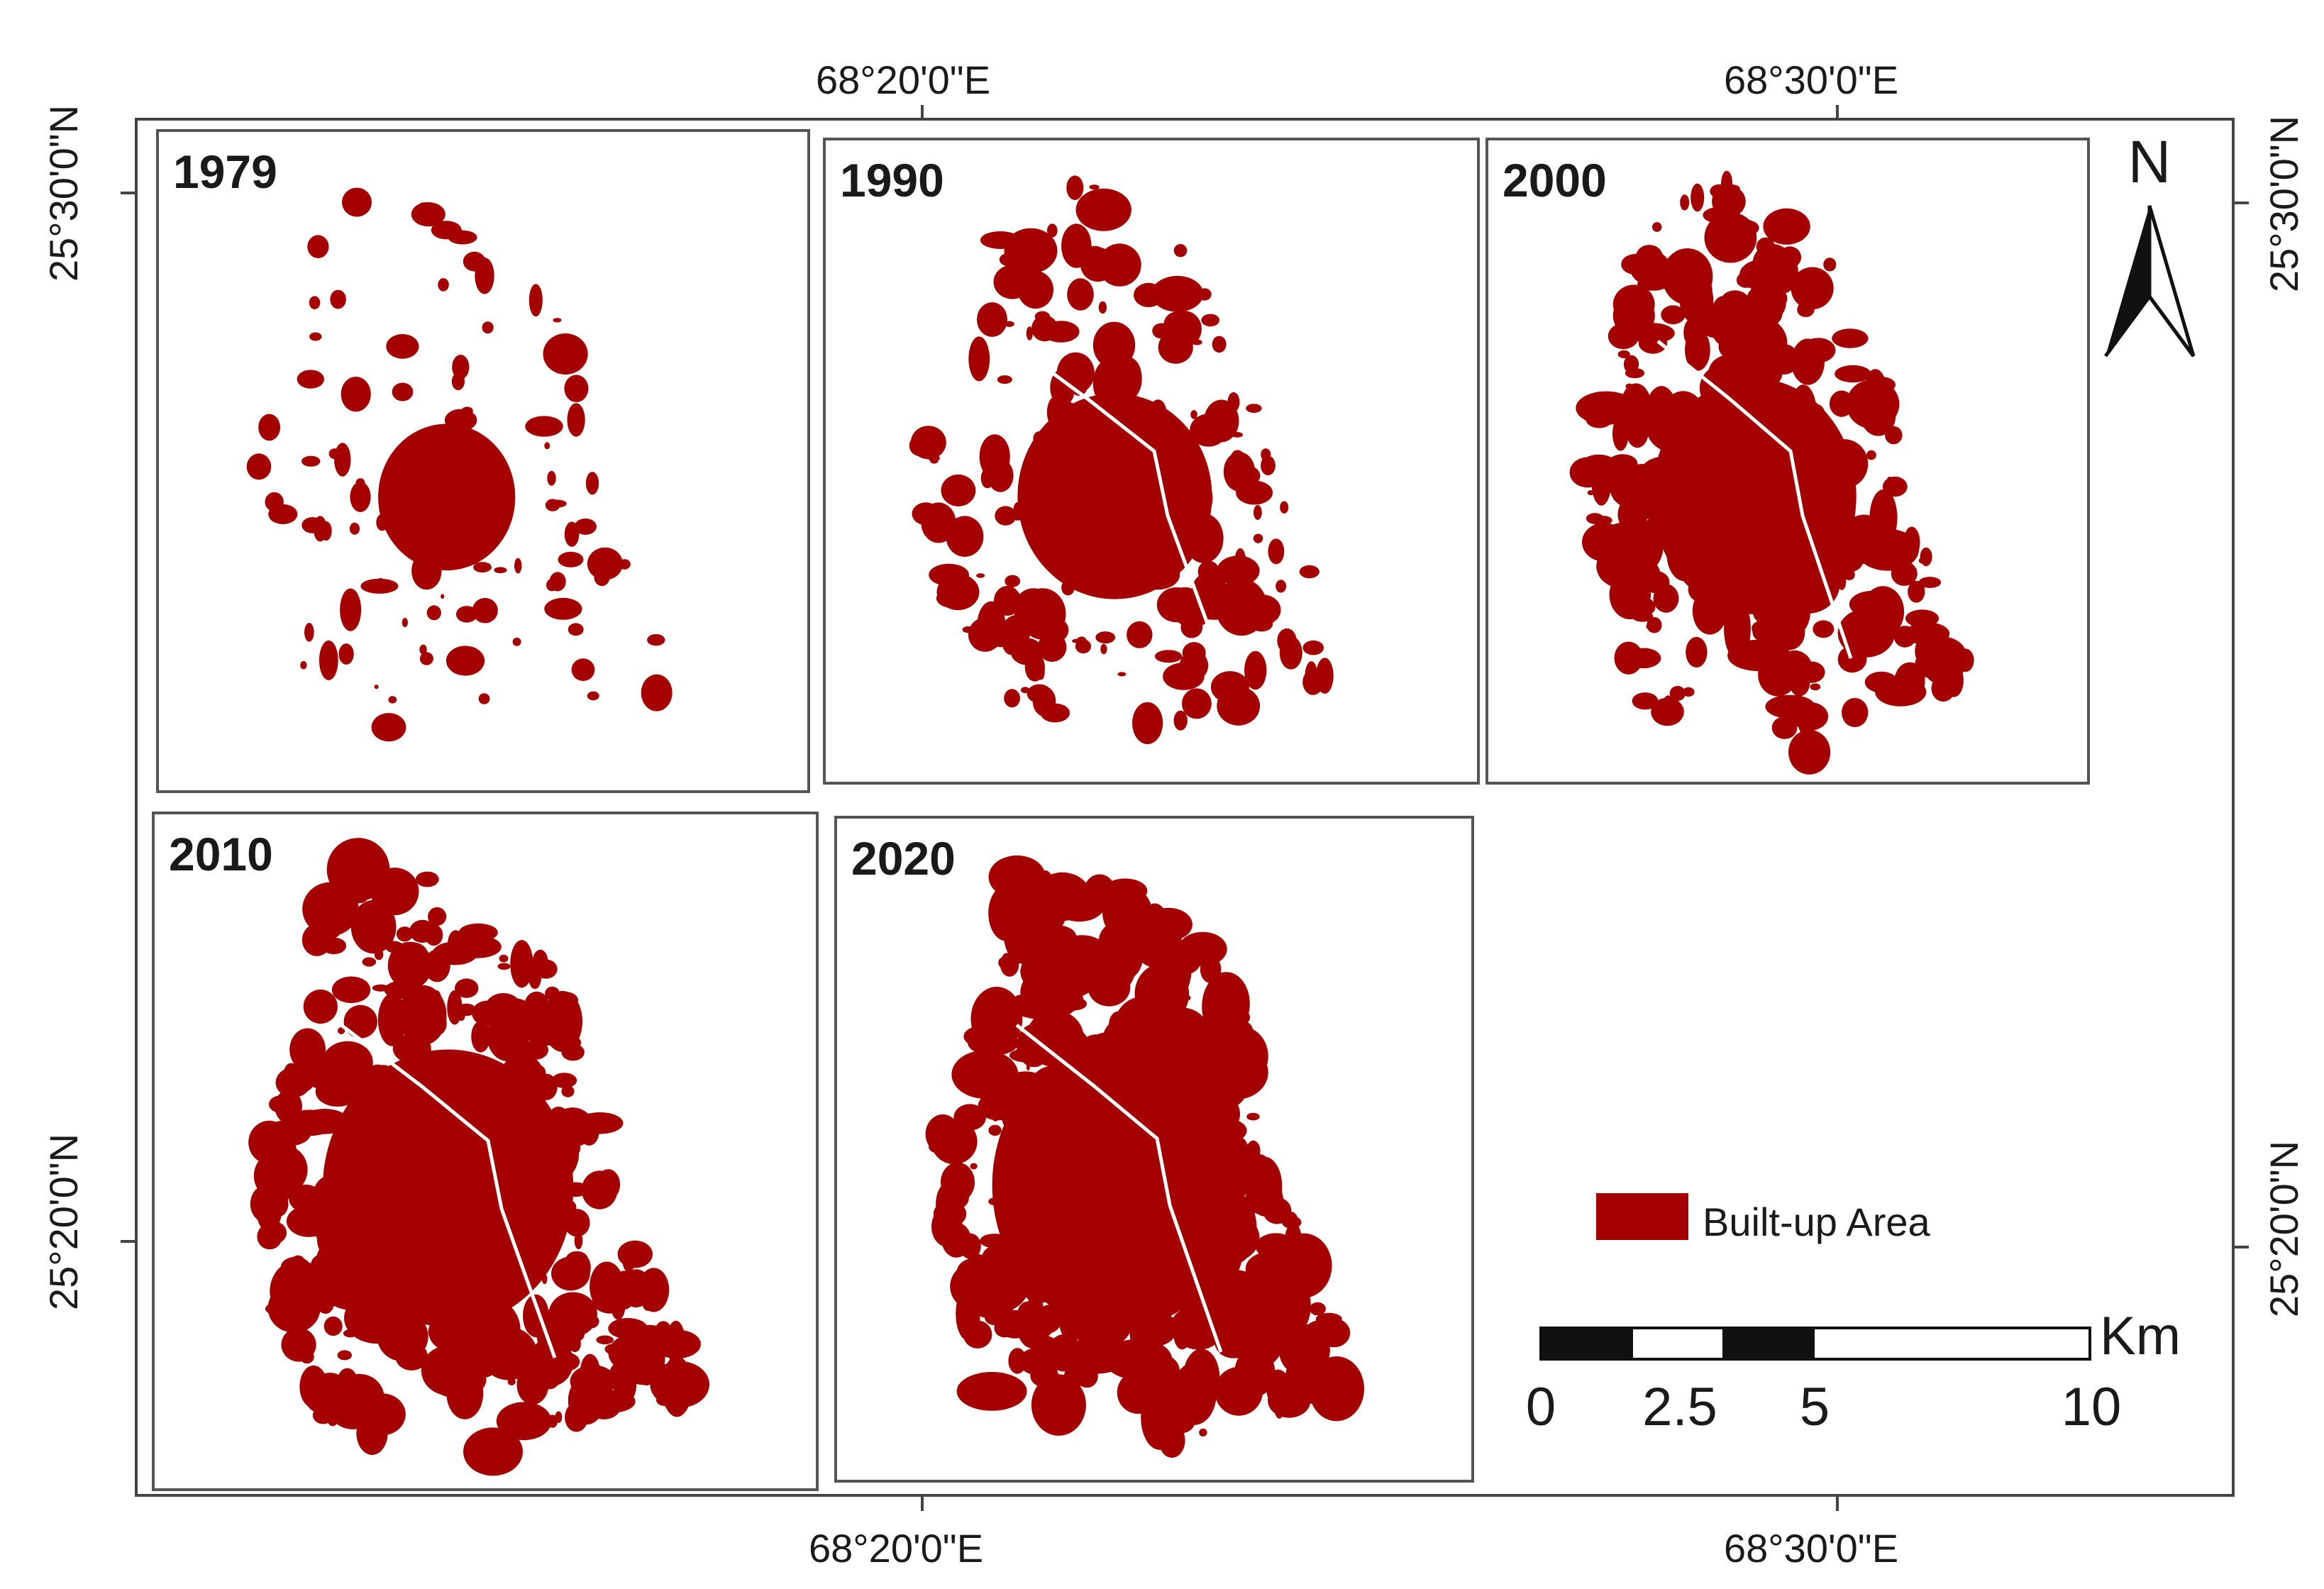  I want to click on map-panel-2000: 2000, so click(1788, 461).